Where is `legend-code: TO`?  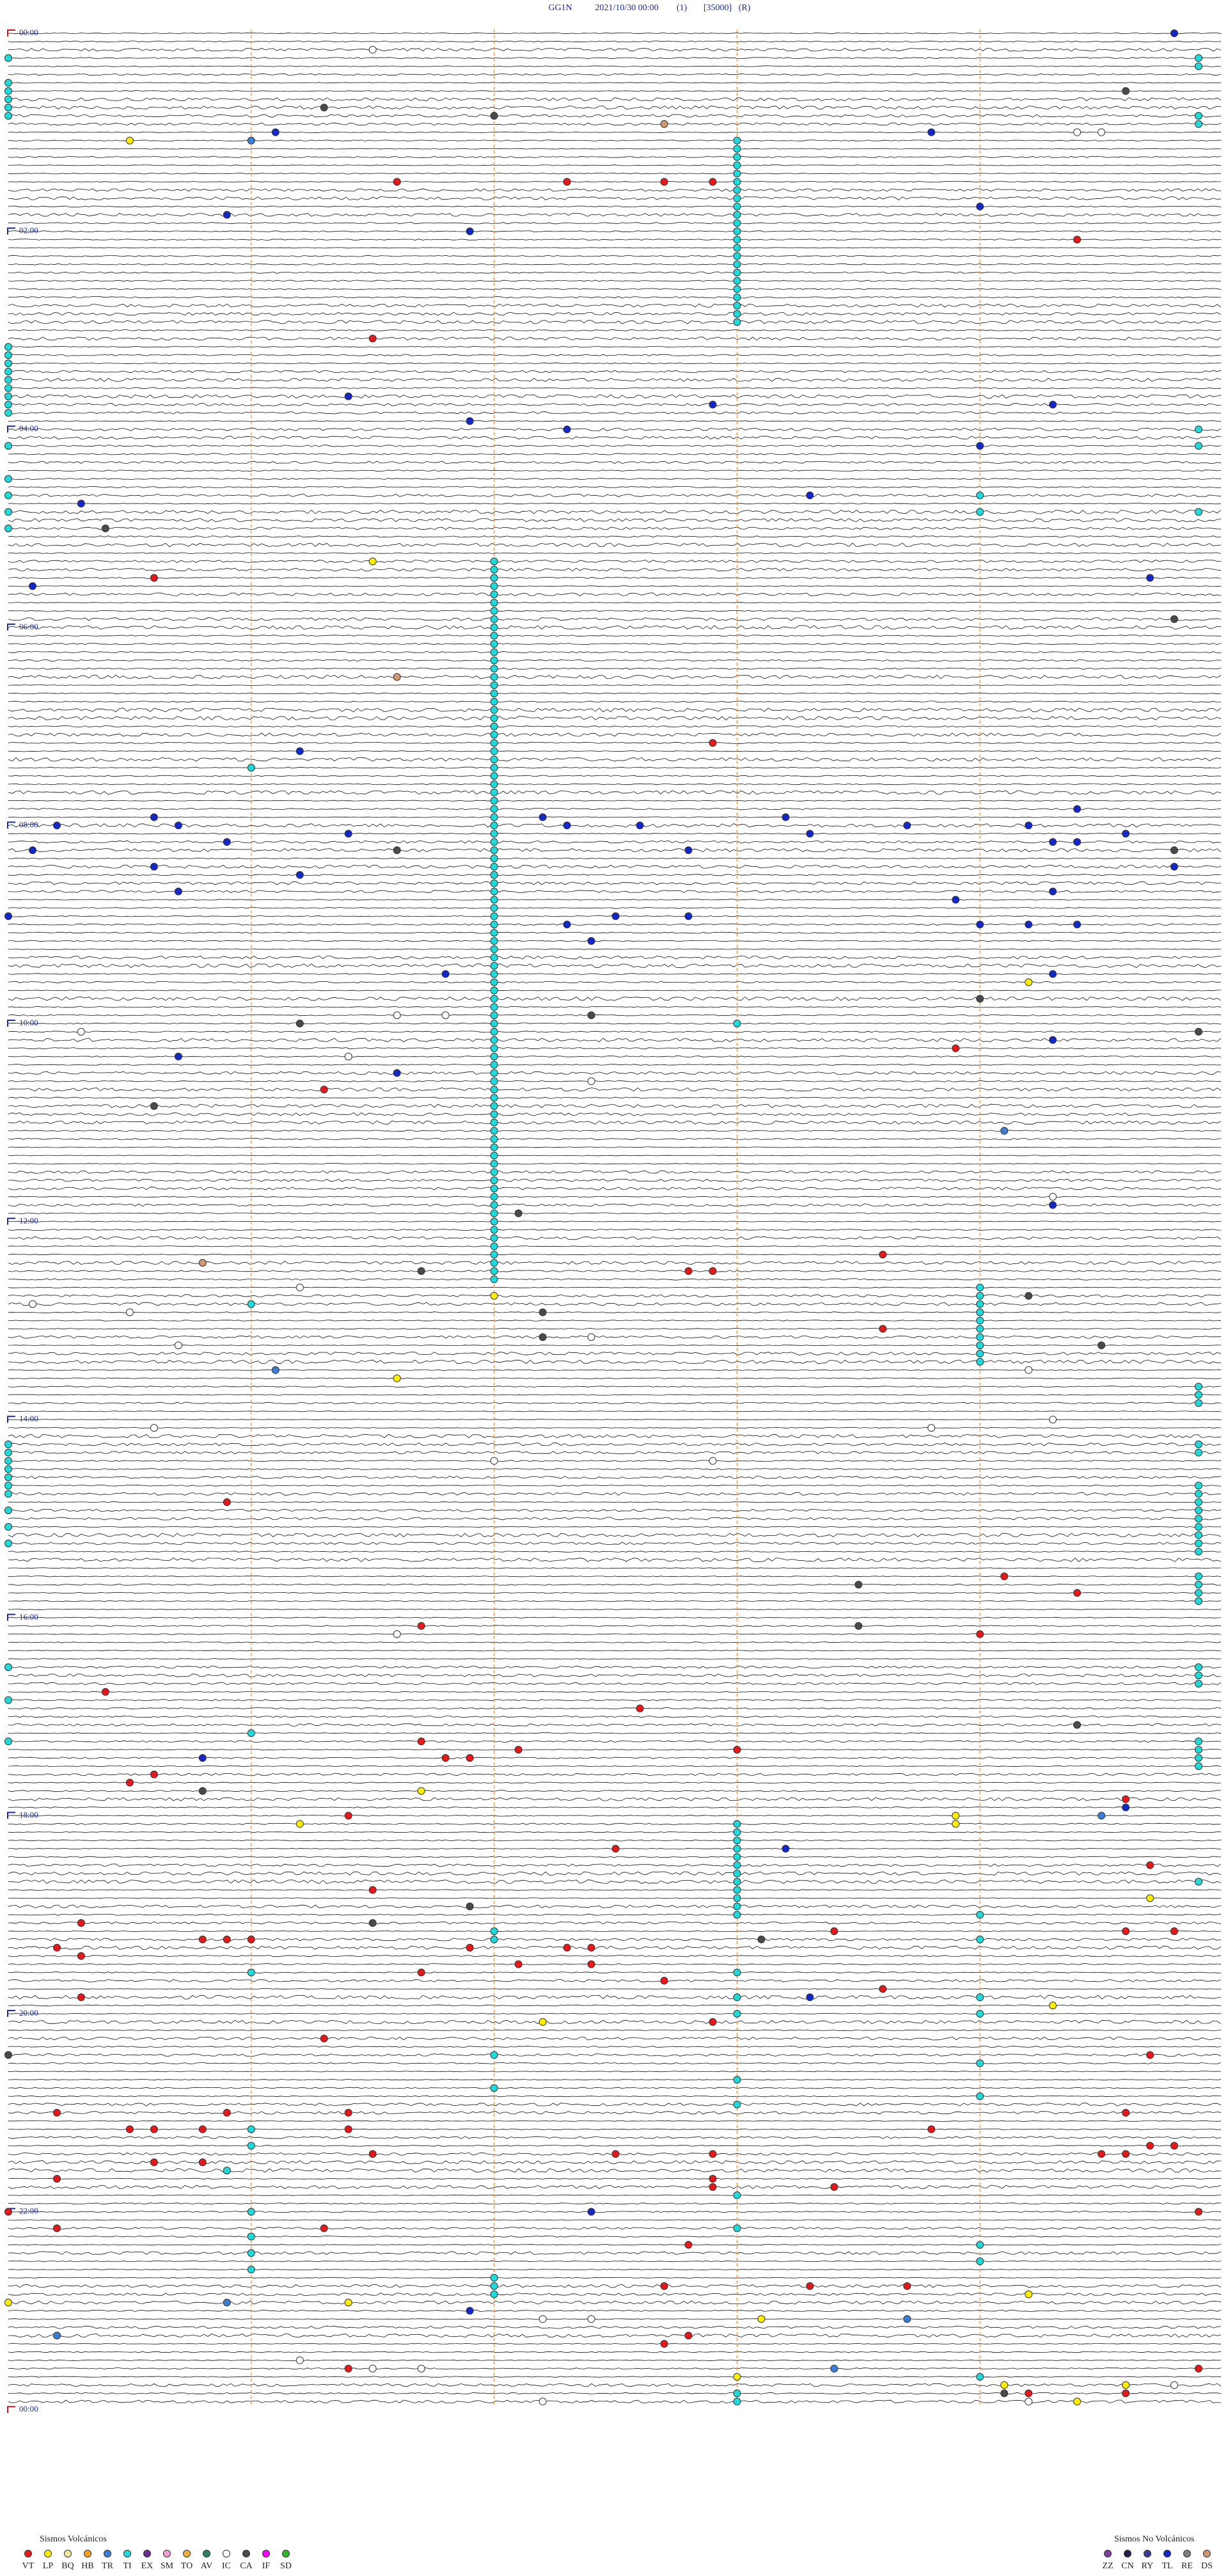
legend-code: TO is located at coordinates (187, 2566).